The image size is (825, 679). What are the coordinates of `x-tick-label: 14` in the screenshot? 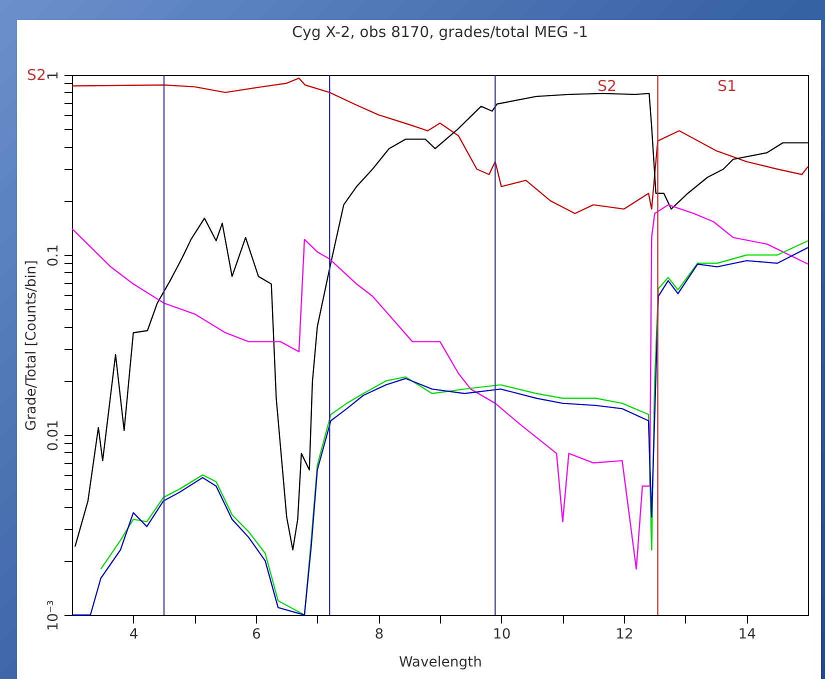 It's located at (747, 634).